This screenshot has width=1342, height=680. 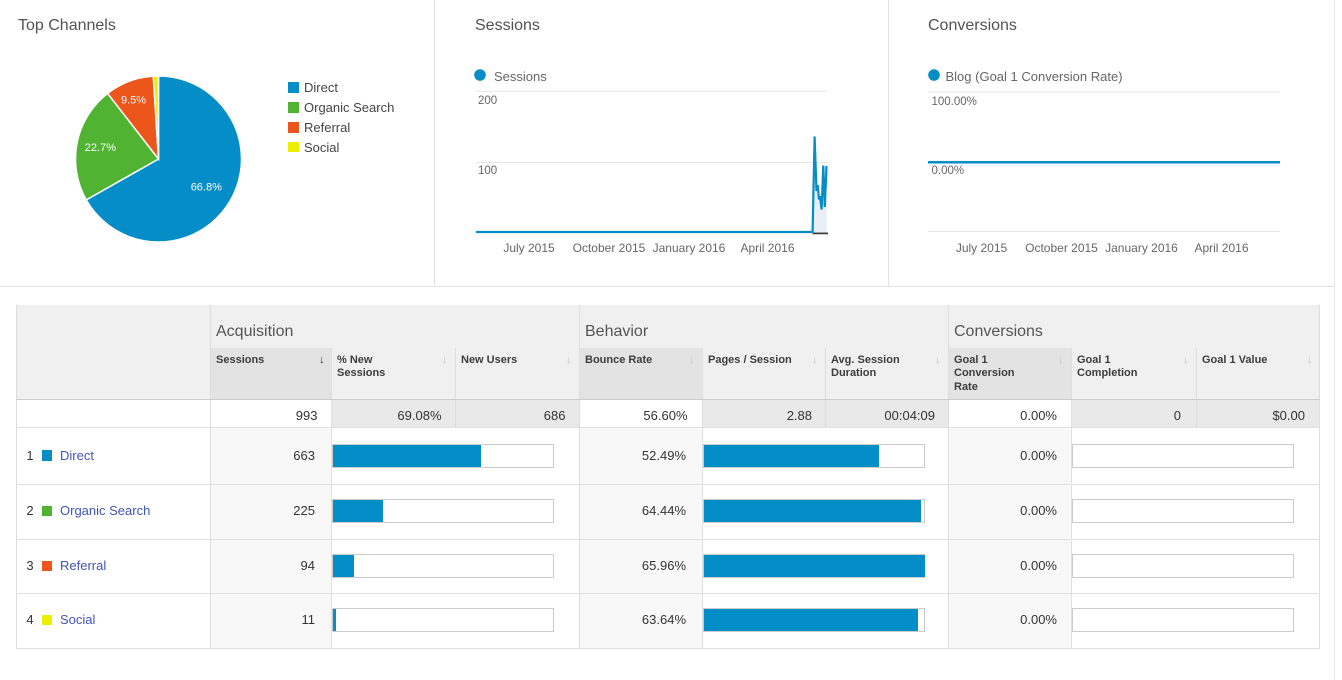 What do you see at coordinates (133, 101) in the screenshot?
I see `svg-text: 9.5%` at bounding box center [133, 101].